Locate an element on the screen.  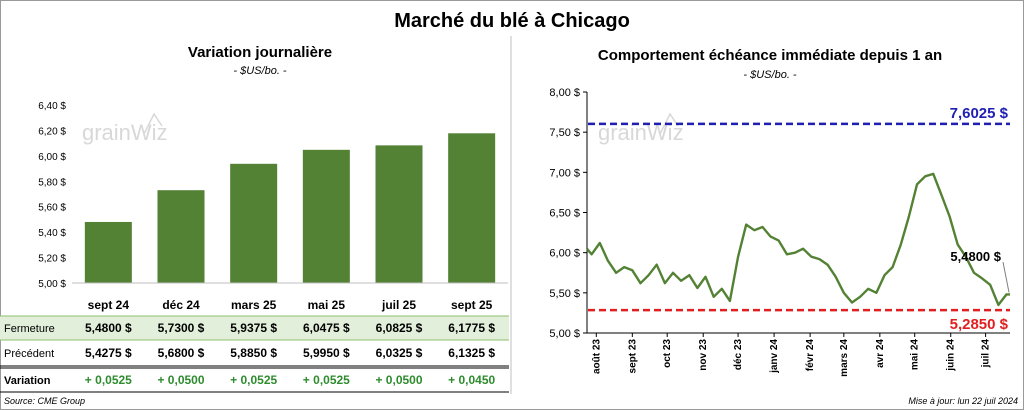
row-label-1: Précédent is located at coordinates (29, 354).